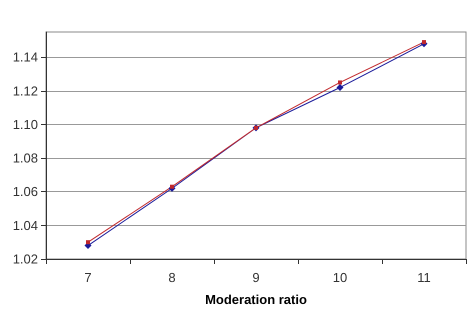 The image size is (474, 323). What do you see at coordinates (256, 277) in the screenshot?
I see `x-tick-label: 9` at bounding box center [256, 277].